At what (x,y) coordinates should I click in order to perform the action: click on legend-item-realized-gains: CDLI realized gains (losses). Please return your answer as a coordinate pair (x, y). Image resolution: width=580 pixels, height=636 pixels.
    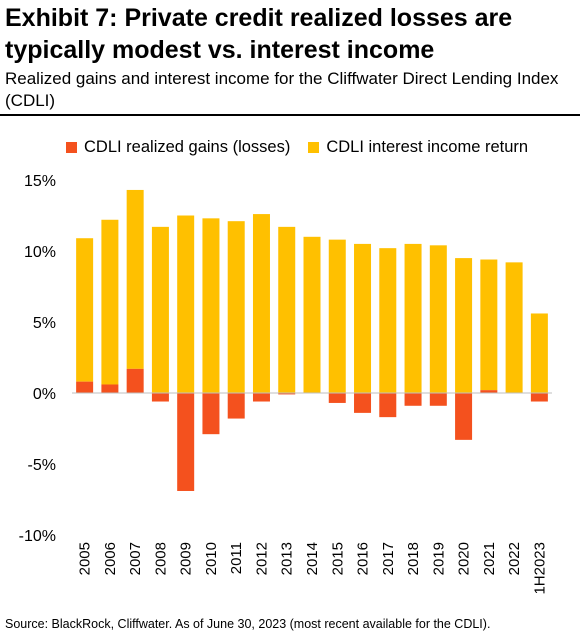
    Looking at the image, I should click on (178, 147).